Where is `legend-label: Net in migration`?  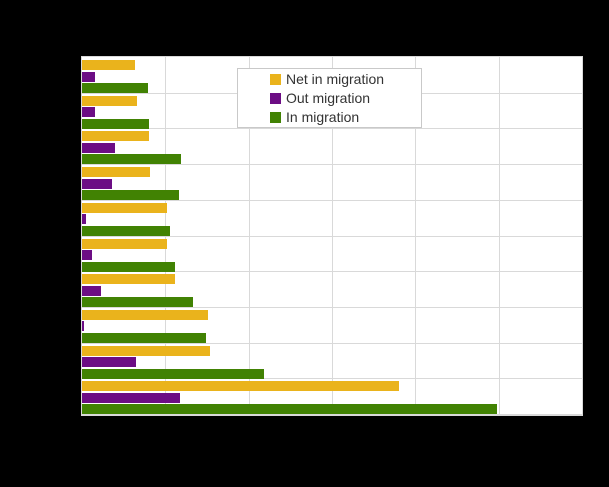 legend-label: Net in migration is located at coordinates (335, 78).